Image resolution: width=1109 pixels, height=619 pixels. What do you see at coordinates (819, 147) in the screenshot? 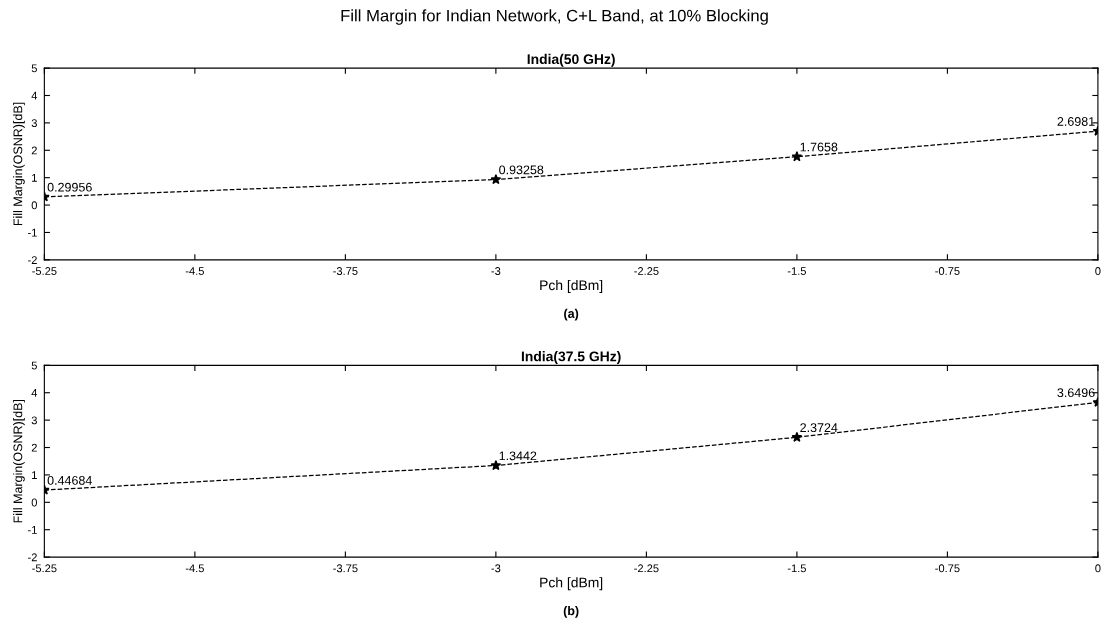
I see `data-label: 1.7658` at bounding box center [819, 147].